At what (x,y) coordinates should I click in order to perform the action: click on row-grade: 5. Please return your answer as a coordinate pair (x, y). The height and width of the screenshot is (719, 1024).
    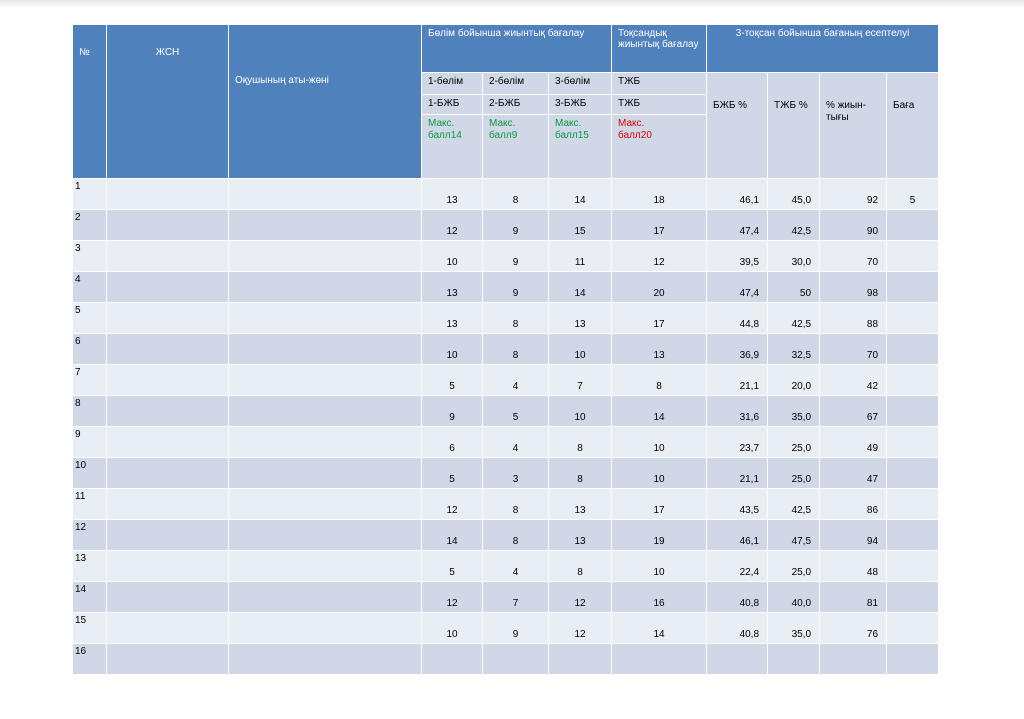
    Looking at the image, I should click on (912, 194).